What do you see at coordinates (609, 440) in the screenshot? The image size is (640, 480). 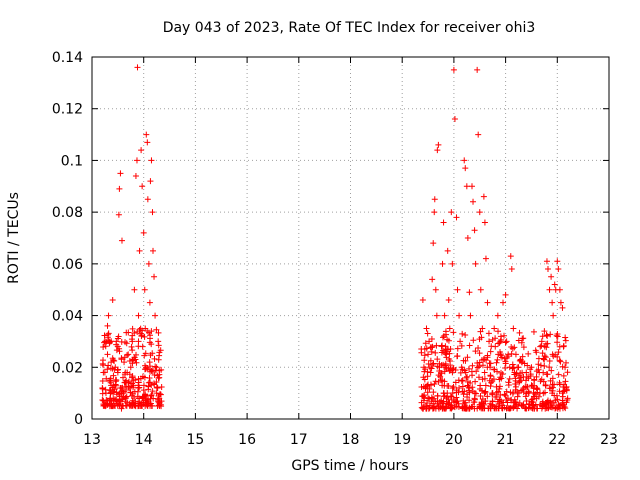 I see `x-tick-label: 23` at bounding box center [609, 440].